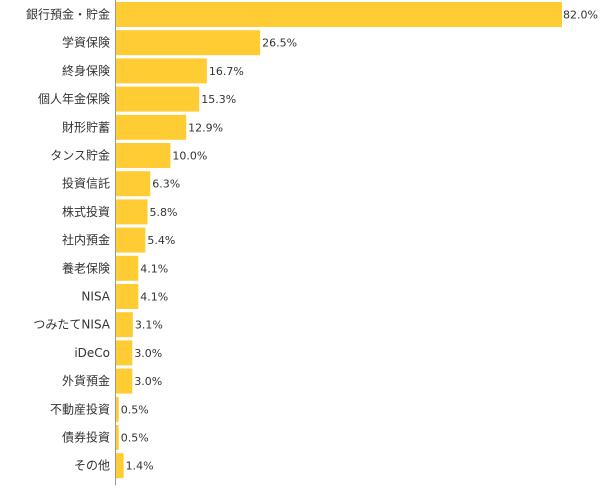  Describe the element at coordinates (580, 15) in the screenshot. I see `value-label-1: 82.0%` at that location.